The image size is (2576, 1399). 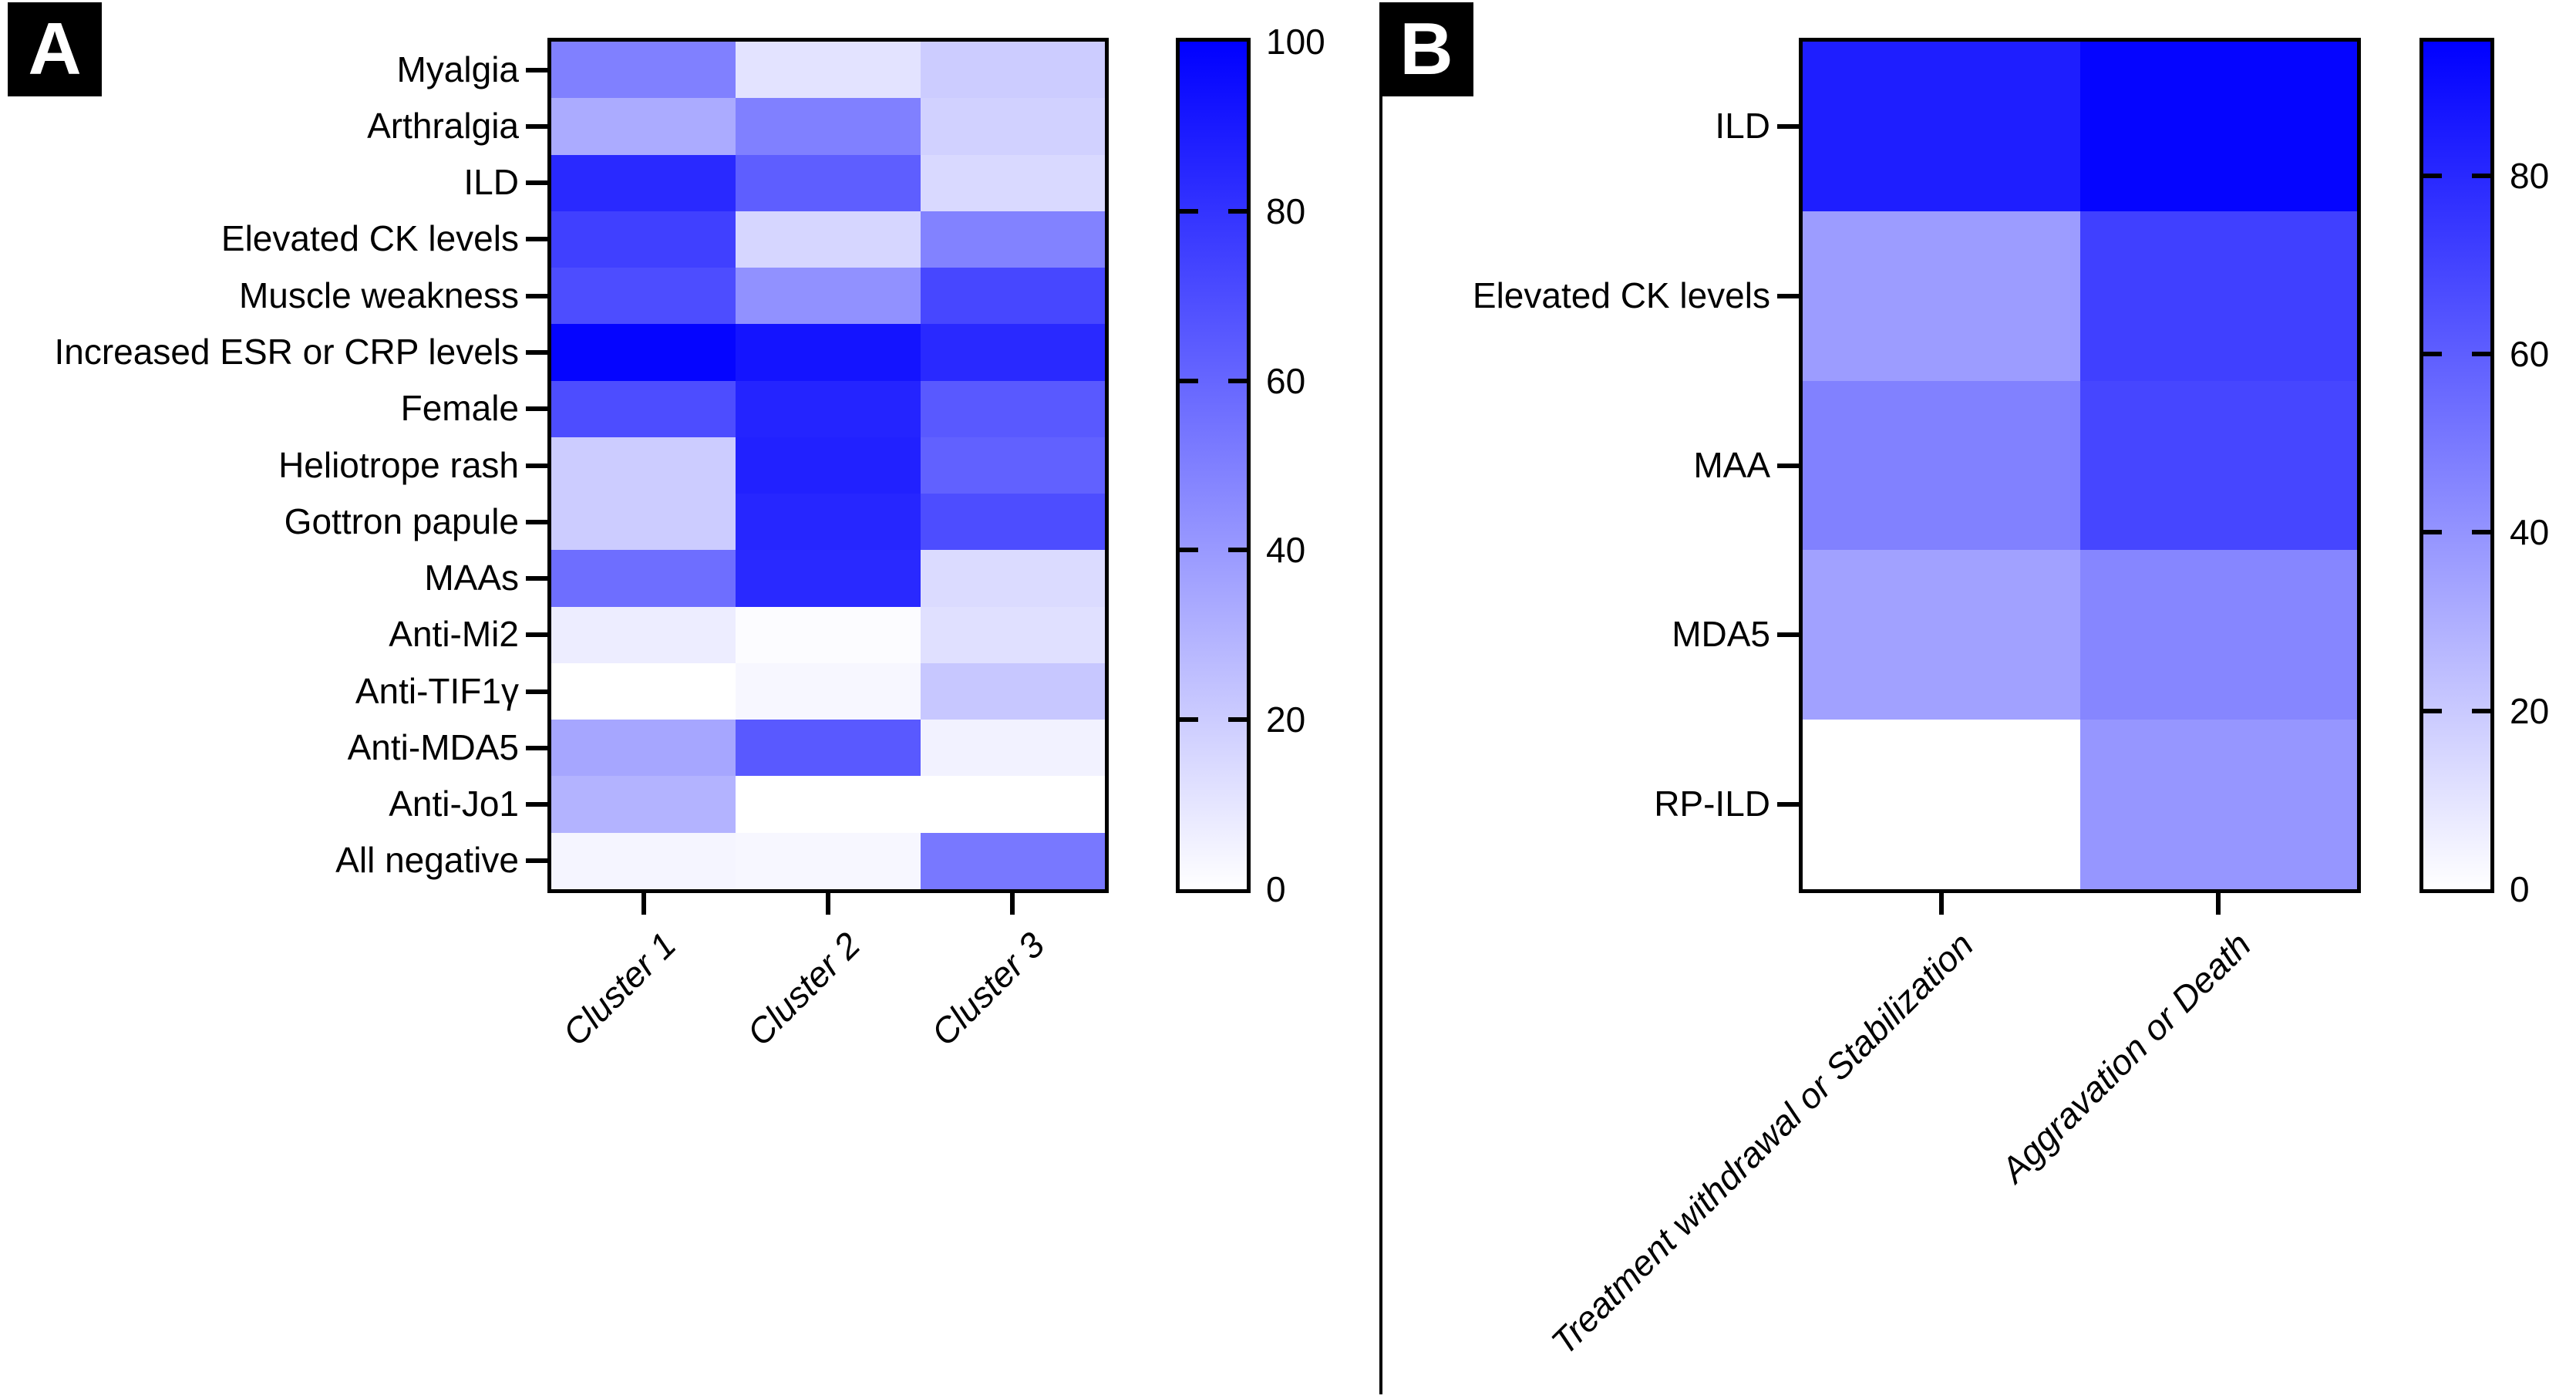 I want to click on row-label: MAA, so click(x=1731, y=464).